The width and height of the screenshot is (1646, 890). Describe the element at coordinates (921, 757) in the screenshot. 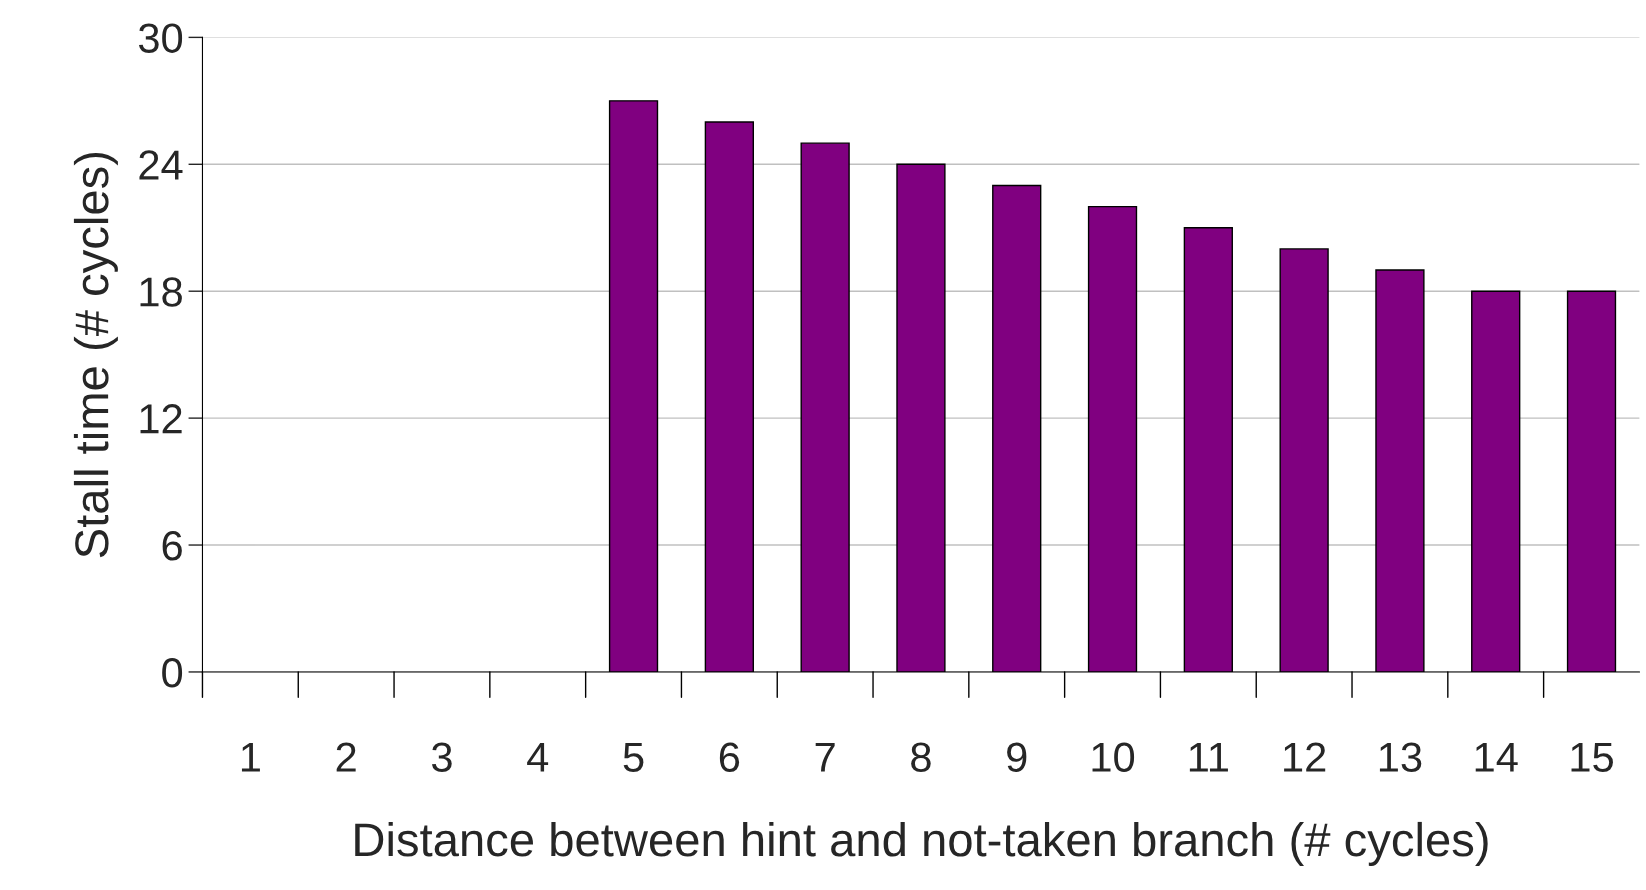

I see `x-tick-label: 8` at that location.